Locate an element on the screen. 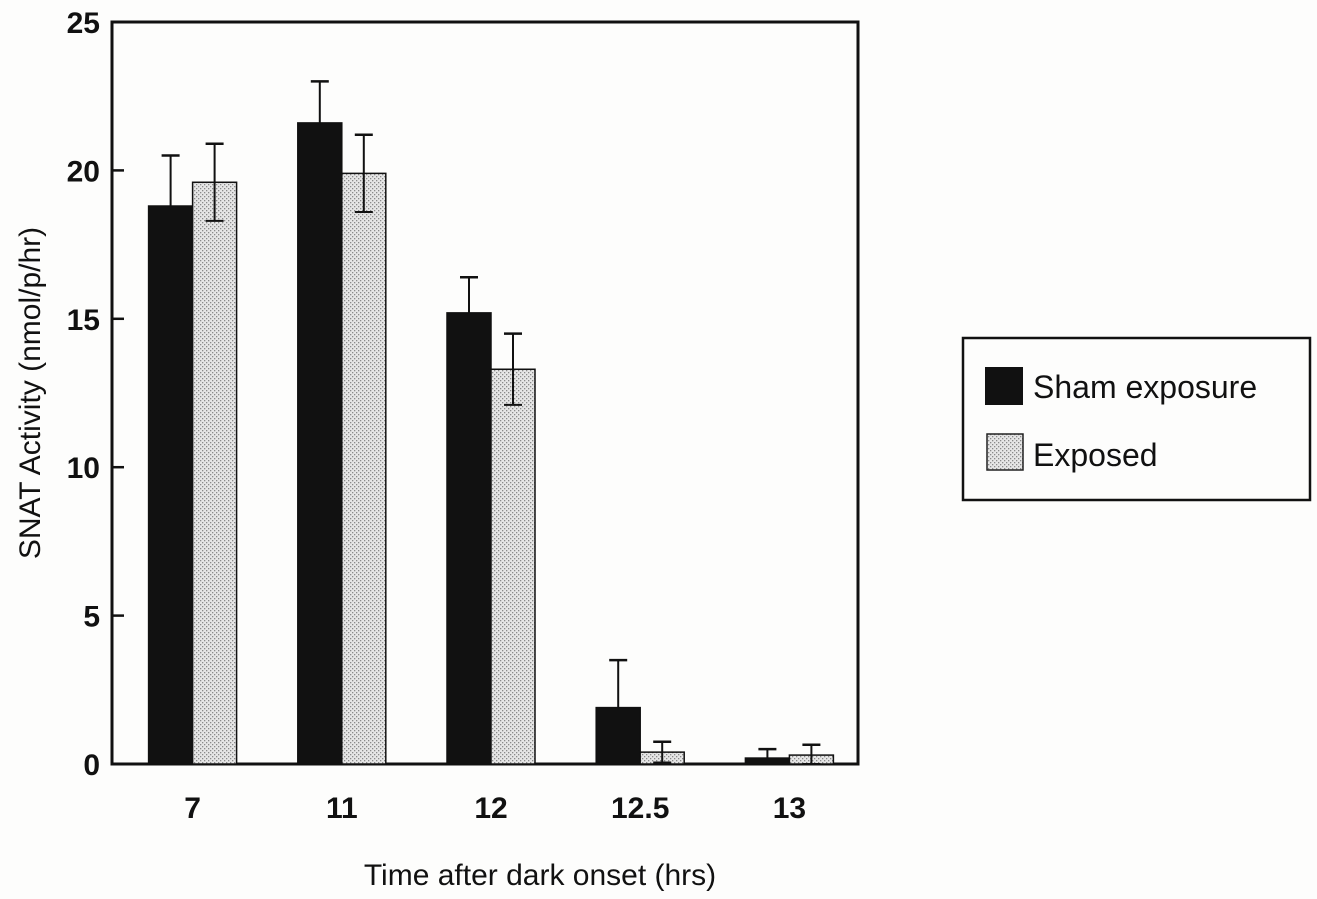  x-tick-label: 12 is located at coordinates (490, 808).